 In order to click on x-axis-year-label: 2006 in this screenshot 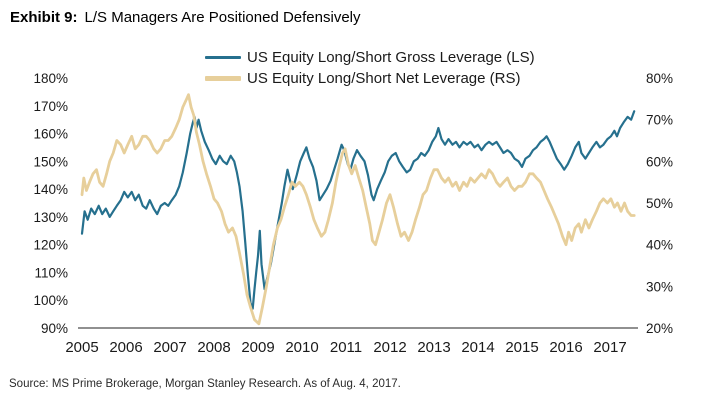, I will do `click(125, 347)`.